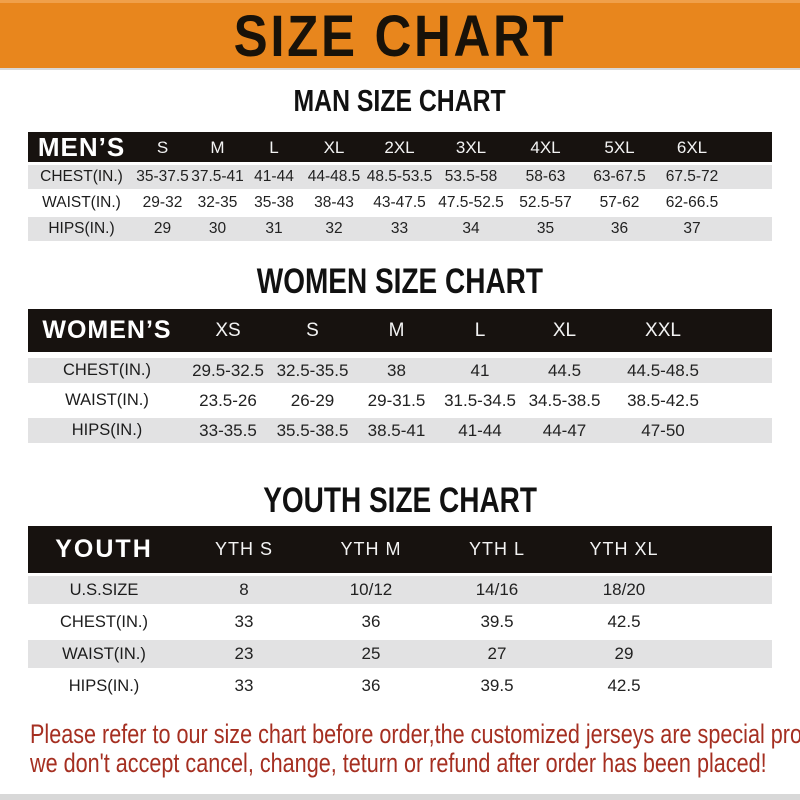  I want to click on men-size-column-header: S, so click(162, 147).